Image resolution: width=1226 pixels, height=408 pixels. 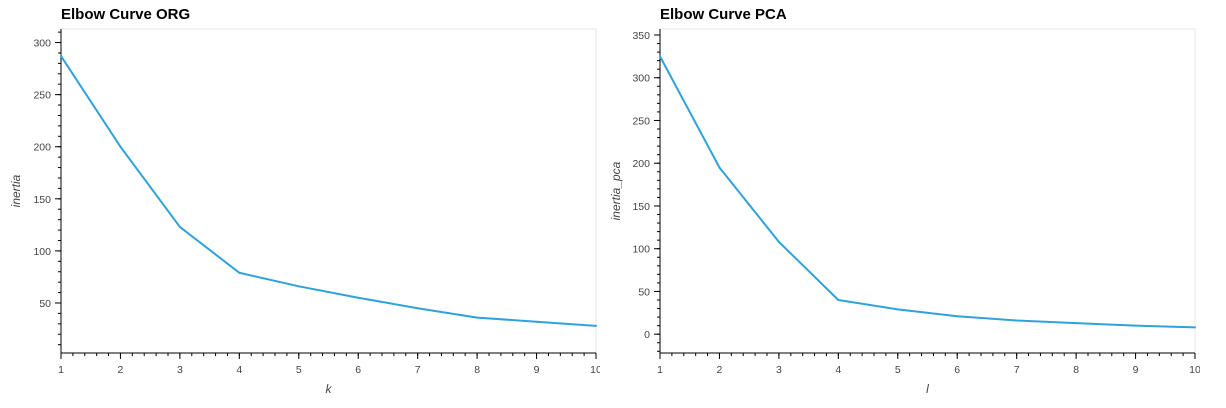 What do you see at coordinates (723, 14) in the screenshot?
I see `chart-title: Elbow Curve PCA` at bounding box center [723, 14].